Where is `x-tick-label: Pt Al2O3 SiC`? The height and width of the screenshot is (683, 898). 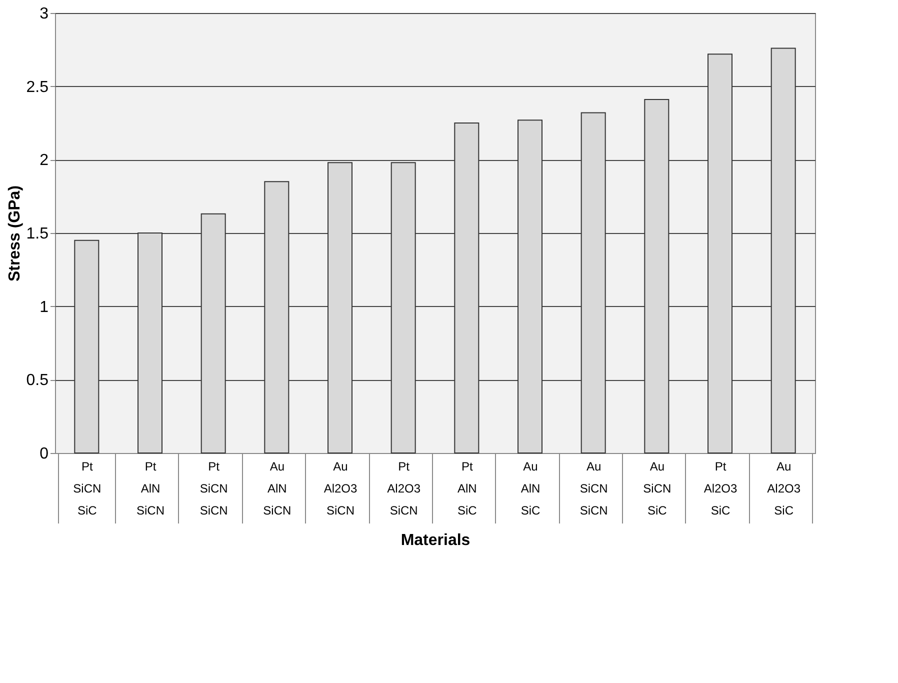 x-tick-label: Pt Al2O3 SiC is located at coordinates (721, 489).